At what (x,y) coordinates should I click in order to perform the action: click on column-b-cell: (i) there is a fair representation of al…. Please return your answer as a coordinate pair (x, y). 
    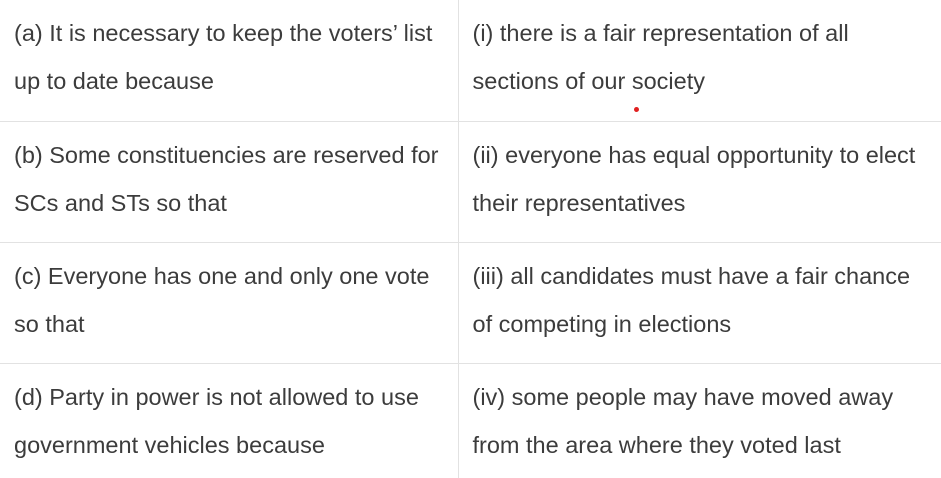
    Looking at the image, I should click on (699, 61).